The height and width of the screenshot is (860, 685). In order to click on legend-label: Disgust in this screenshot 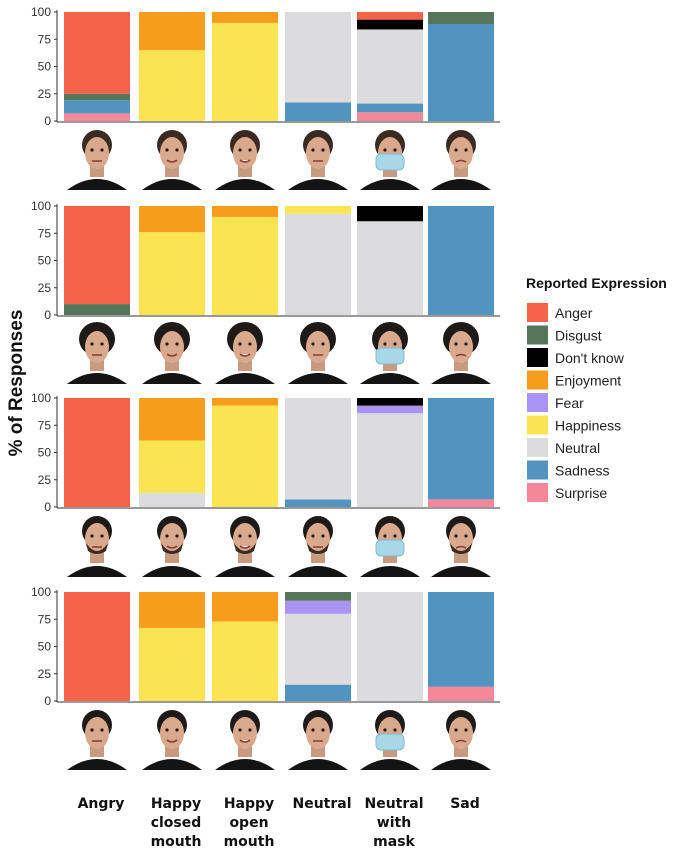, I will do `click(578, 336)`.